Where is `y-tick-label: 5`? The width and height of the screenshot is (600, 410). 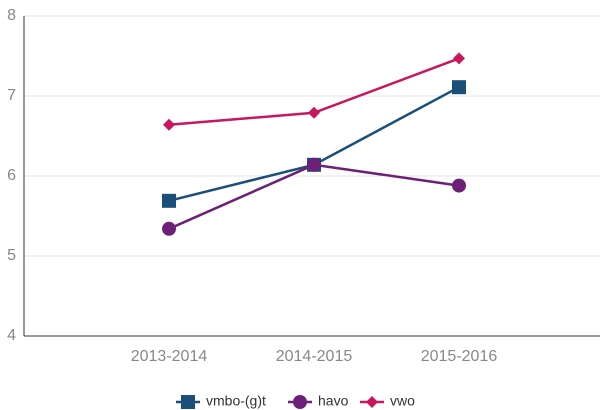 y-tick-label: 5 is located at coordinates (11, 255).